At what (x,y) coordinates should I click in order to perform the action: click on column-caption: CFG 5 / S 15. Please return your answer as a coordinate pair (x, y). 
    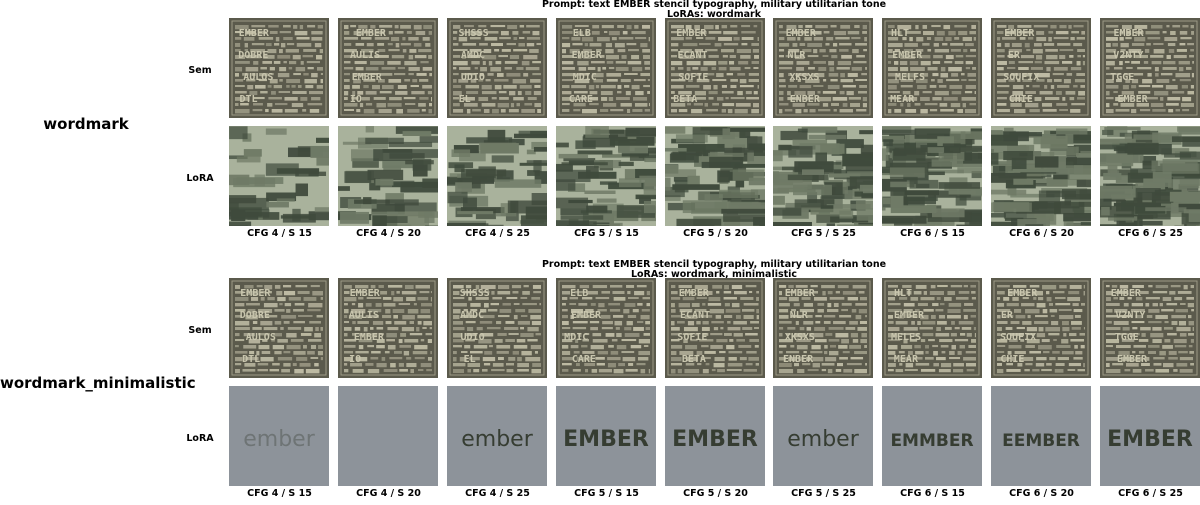
    Looking at the image, I should click on (606, 233).